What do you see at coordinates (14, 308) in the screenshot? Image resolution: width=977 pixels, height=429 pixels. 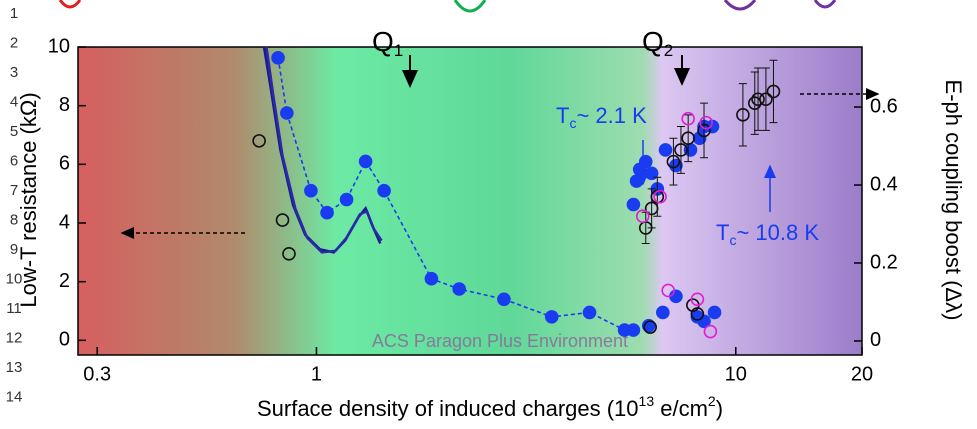 I see `line-number: 11` at bounding box center [14, 308].